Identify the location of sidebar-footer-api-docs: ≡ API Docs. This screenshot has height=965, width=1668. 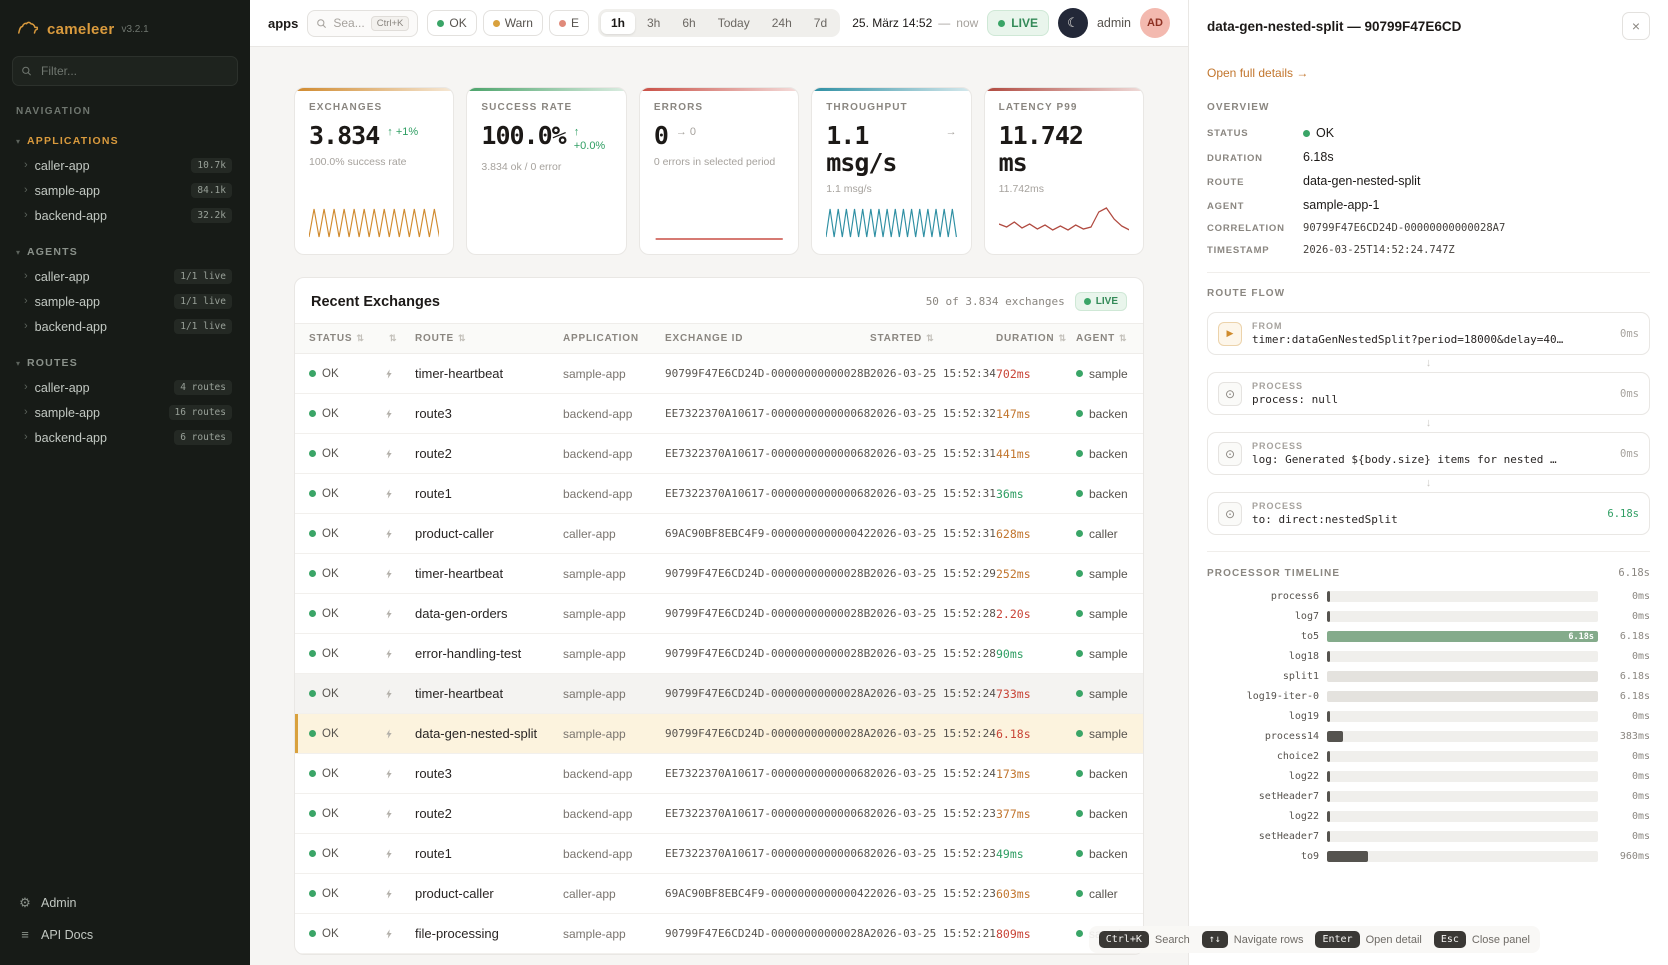
(125, 934).